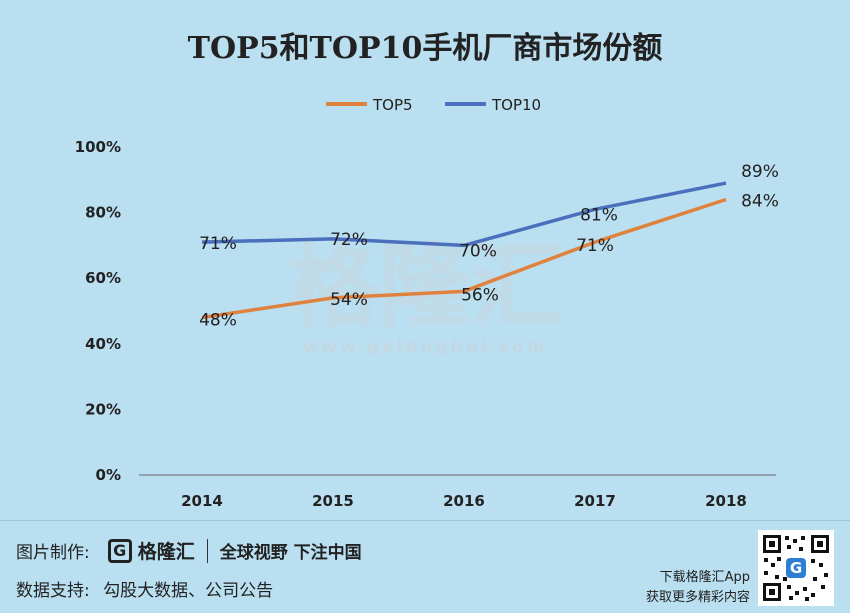 This screenshot has width=850, height=613. What do you see at coordinates (166, 552) in the screenshot?
I see `brand-name: 格隆汇` at bounding box center [166, 552].